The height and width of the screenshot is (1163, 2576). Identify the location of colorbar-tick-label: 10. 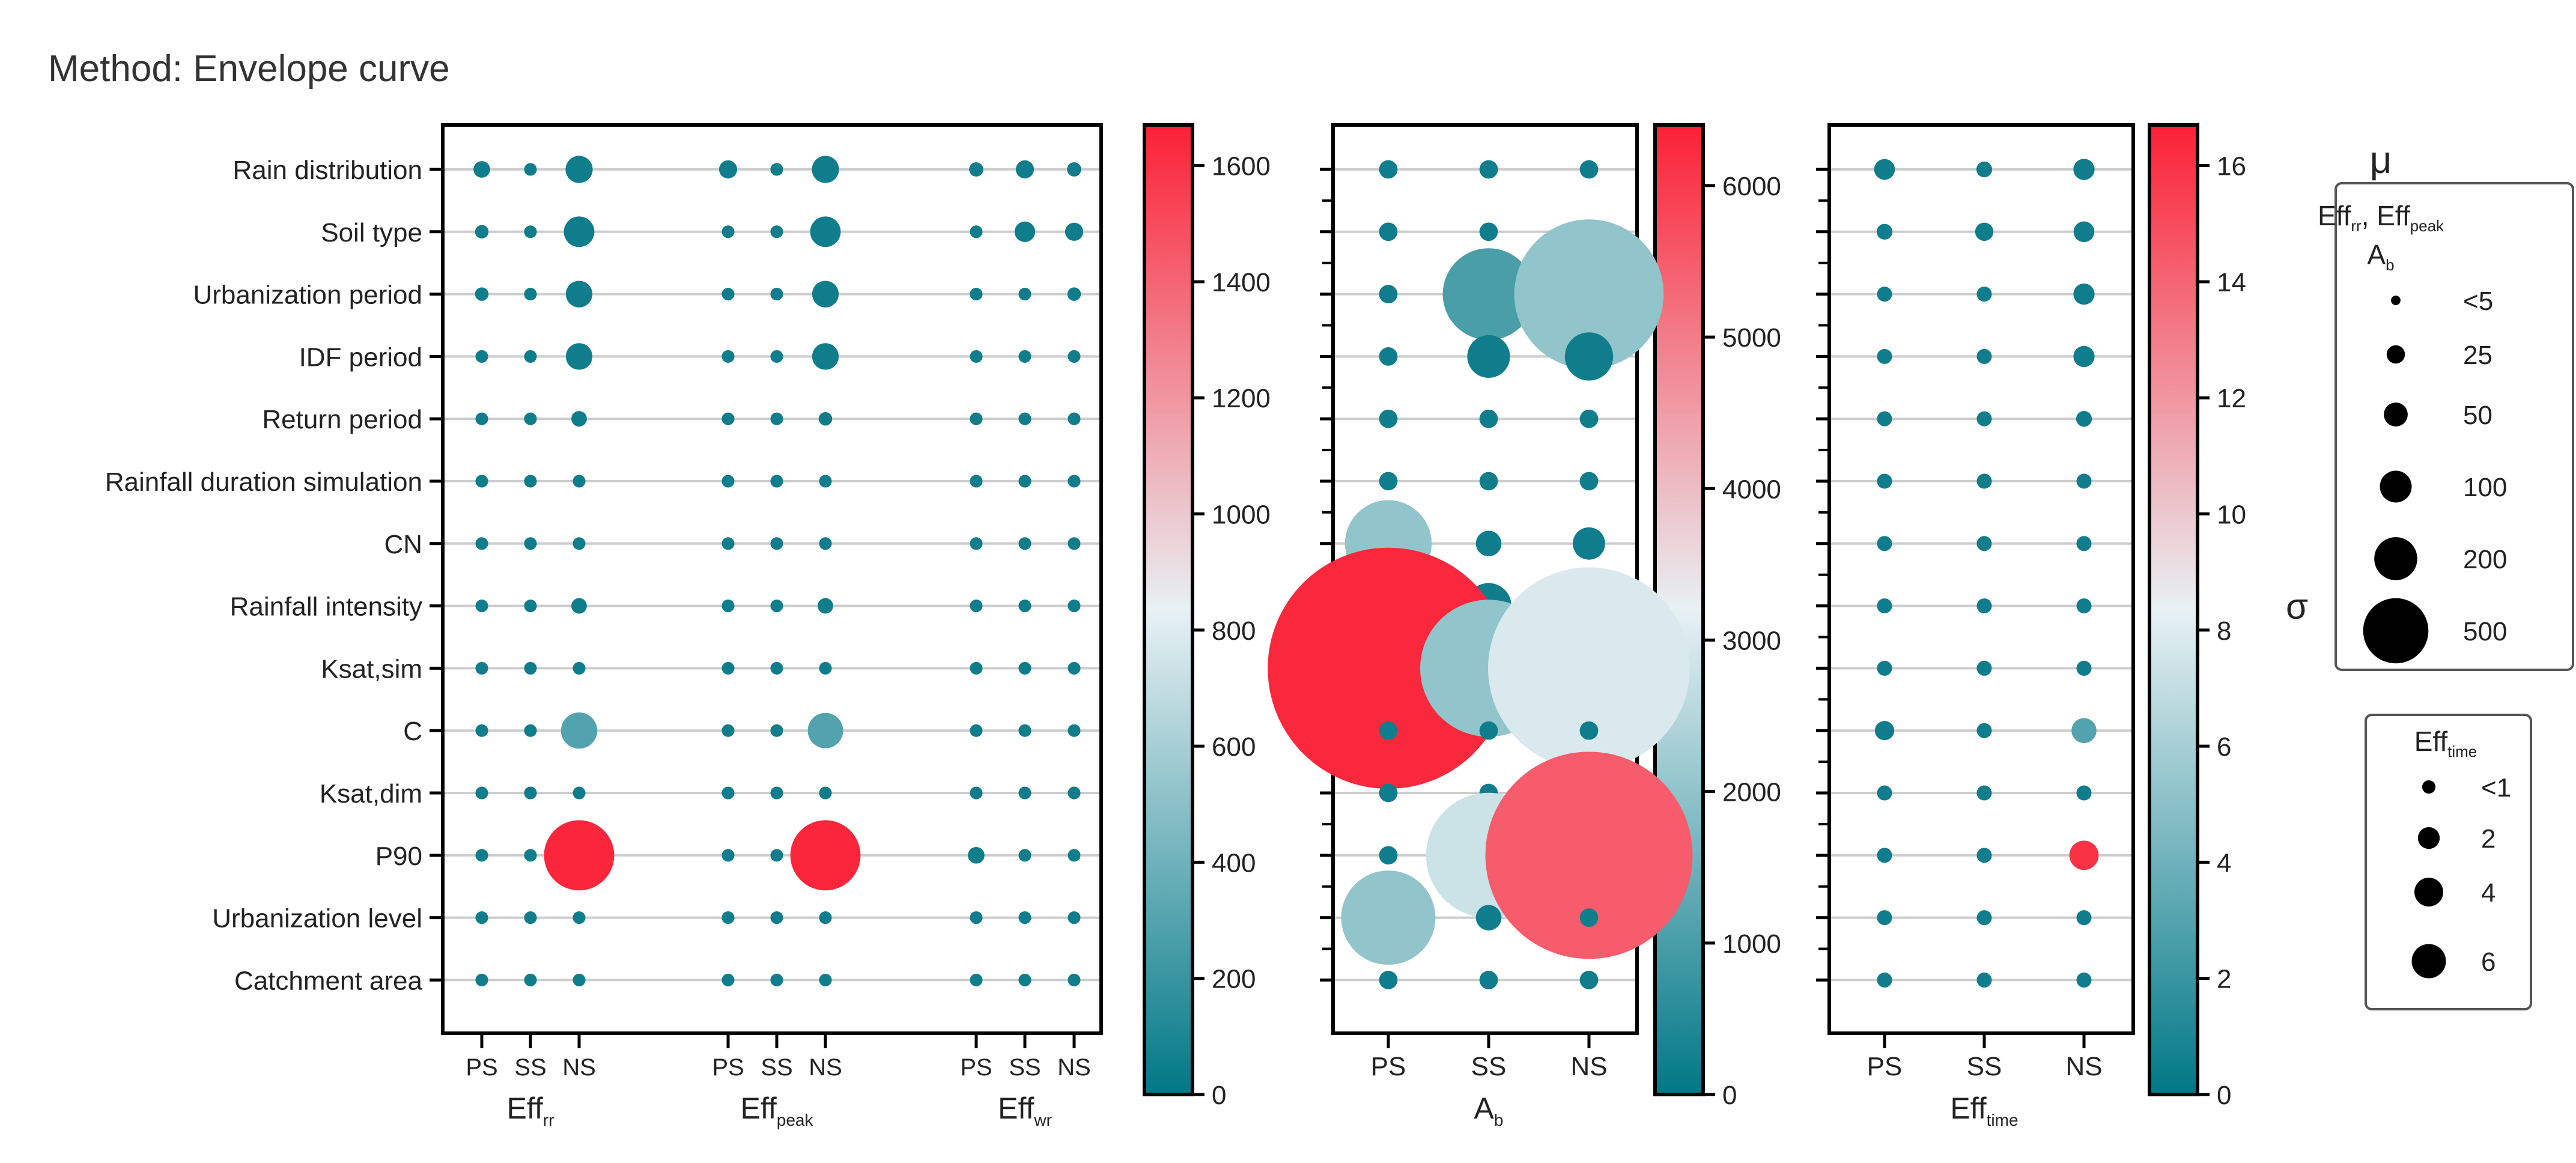
(2231, 515).